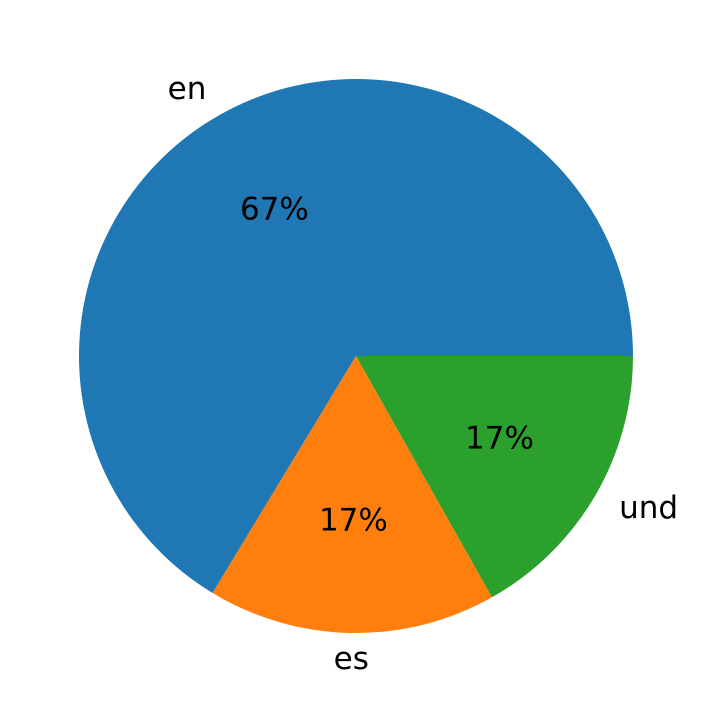 This screenshot has width=712, height=713. What do you see at coordinates (494, 477) in the screenshot?
I see `wedge` at bounding box center [494, 477].